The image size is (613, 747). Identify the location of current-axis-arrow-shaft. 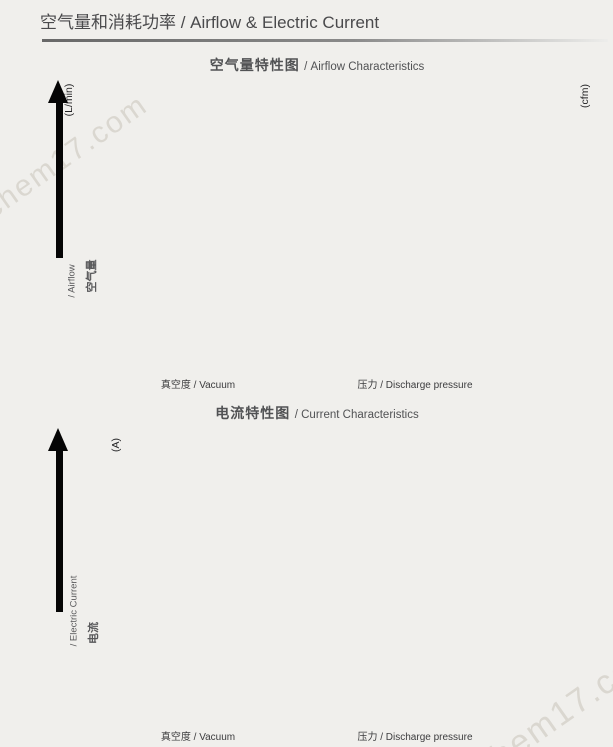
(59, 531).